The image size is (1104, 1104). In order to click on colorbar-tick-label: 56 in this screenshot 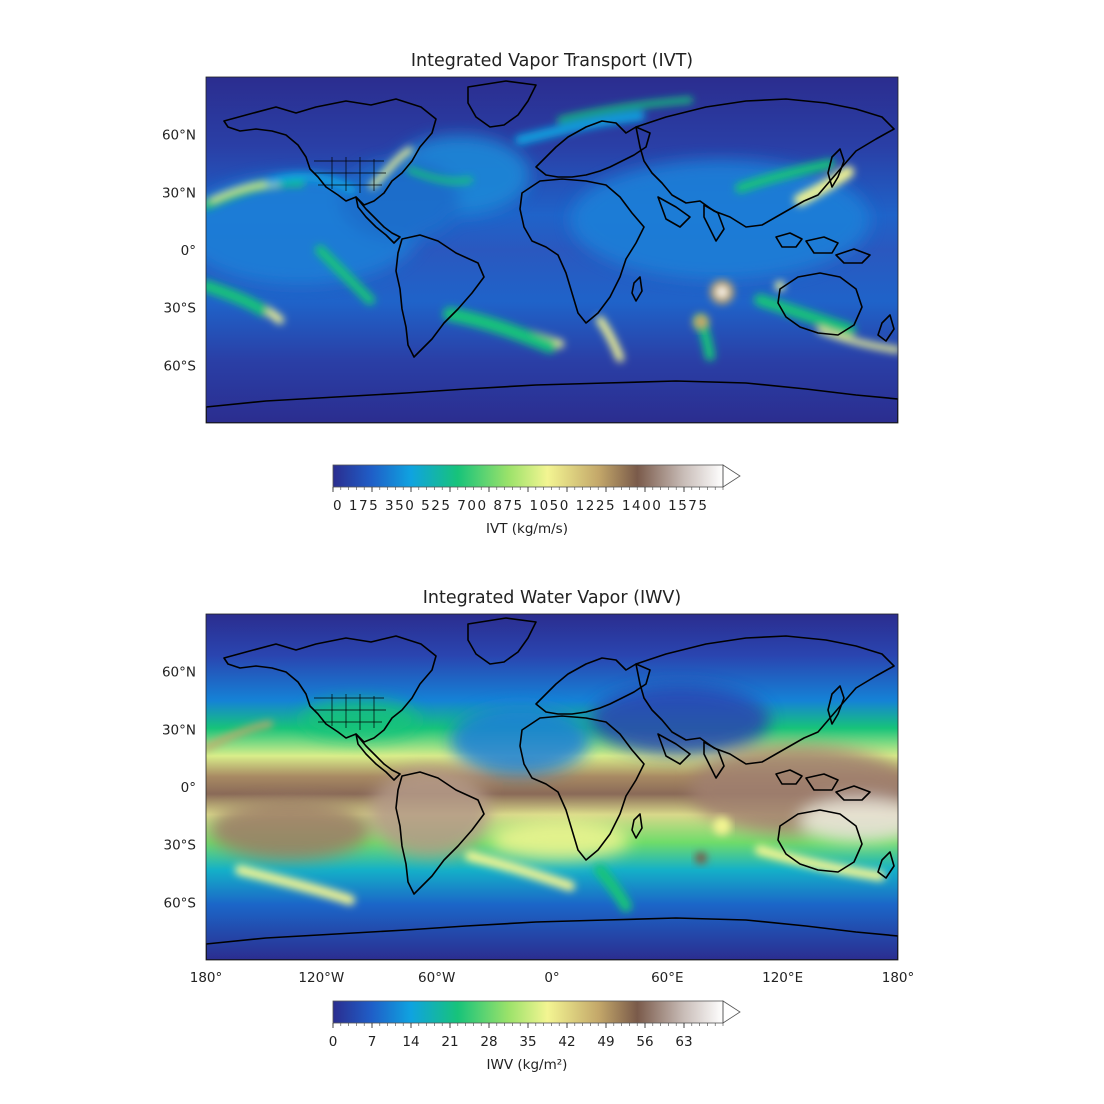, I will do `click(644, 1042)`.